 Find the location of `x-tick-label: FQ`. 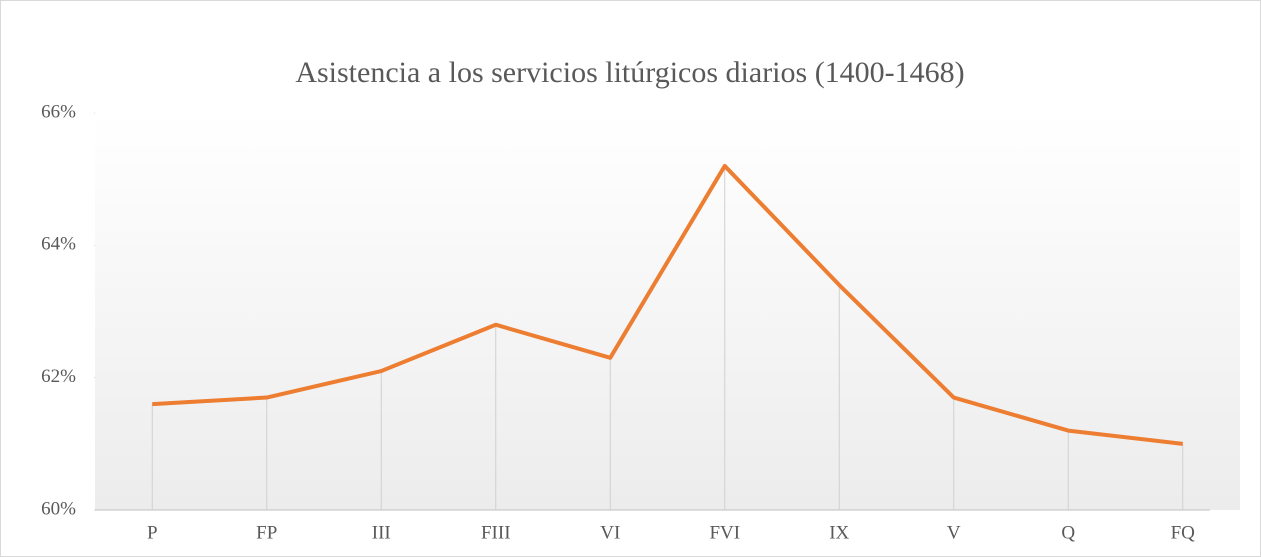

x-tick-label: FQ is located at coordinates (1183, 532).